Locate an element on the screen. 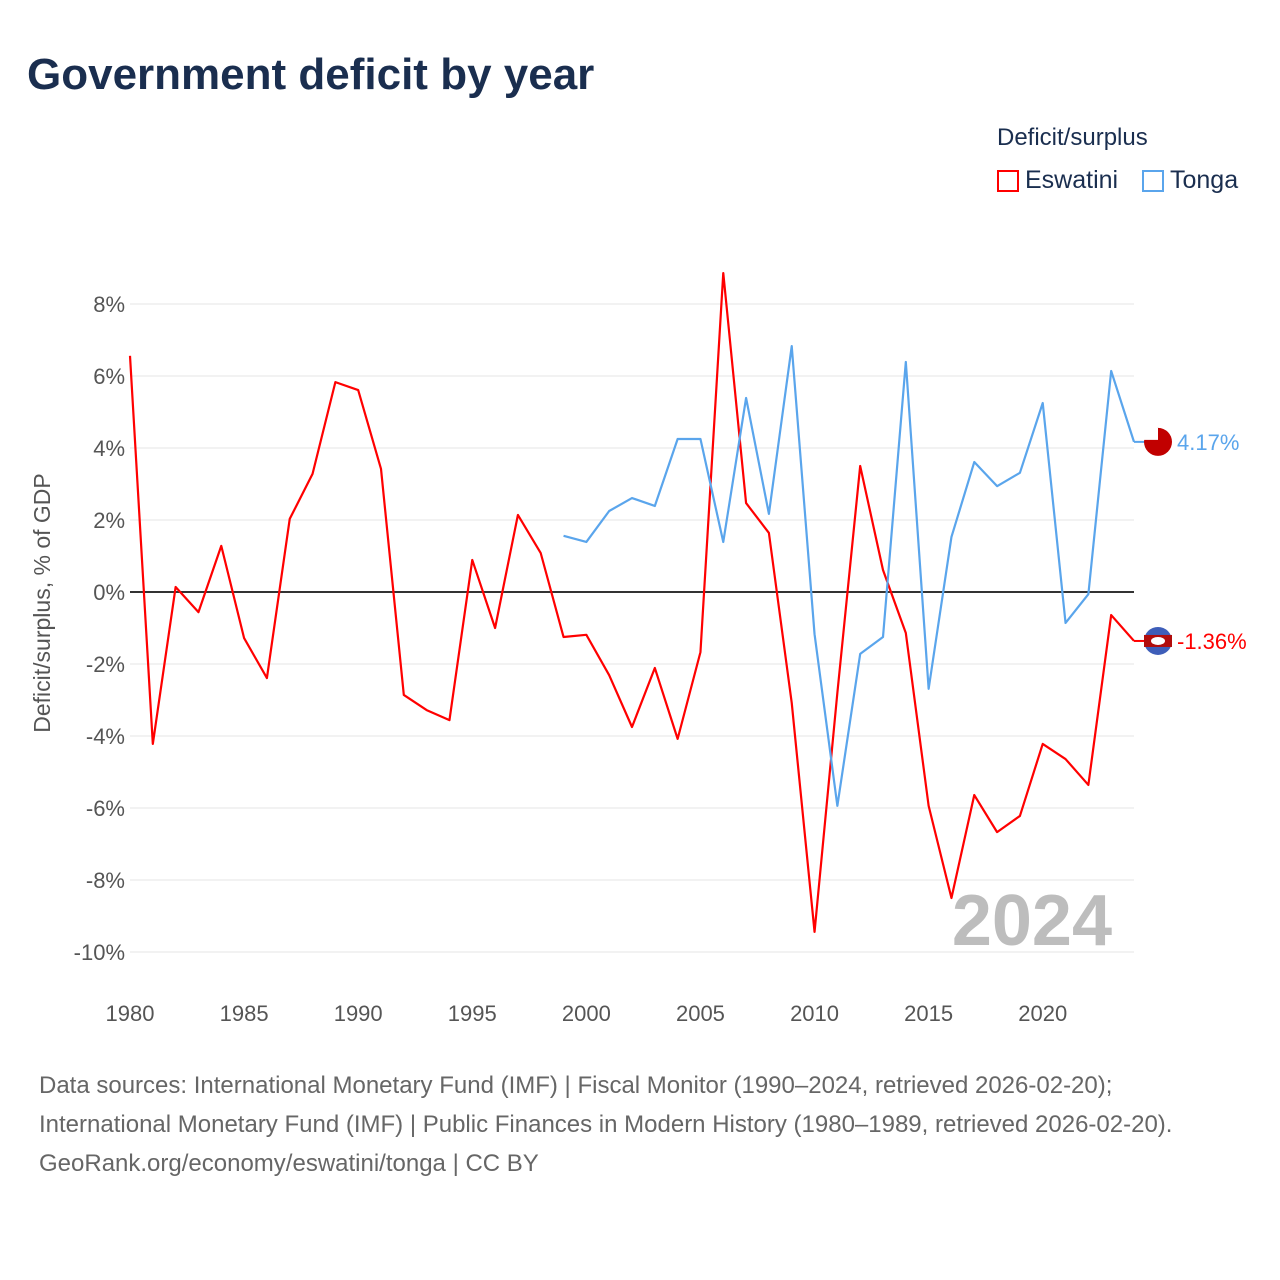 This screenshot has height=1280, width=1280. x-tick-label: 1990 is located at coordinates (358, 1013).